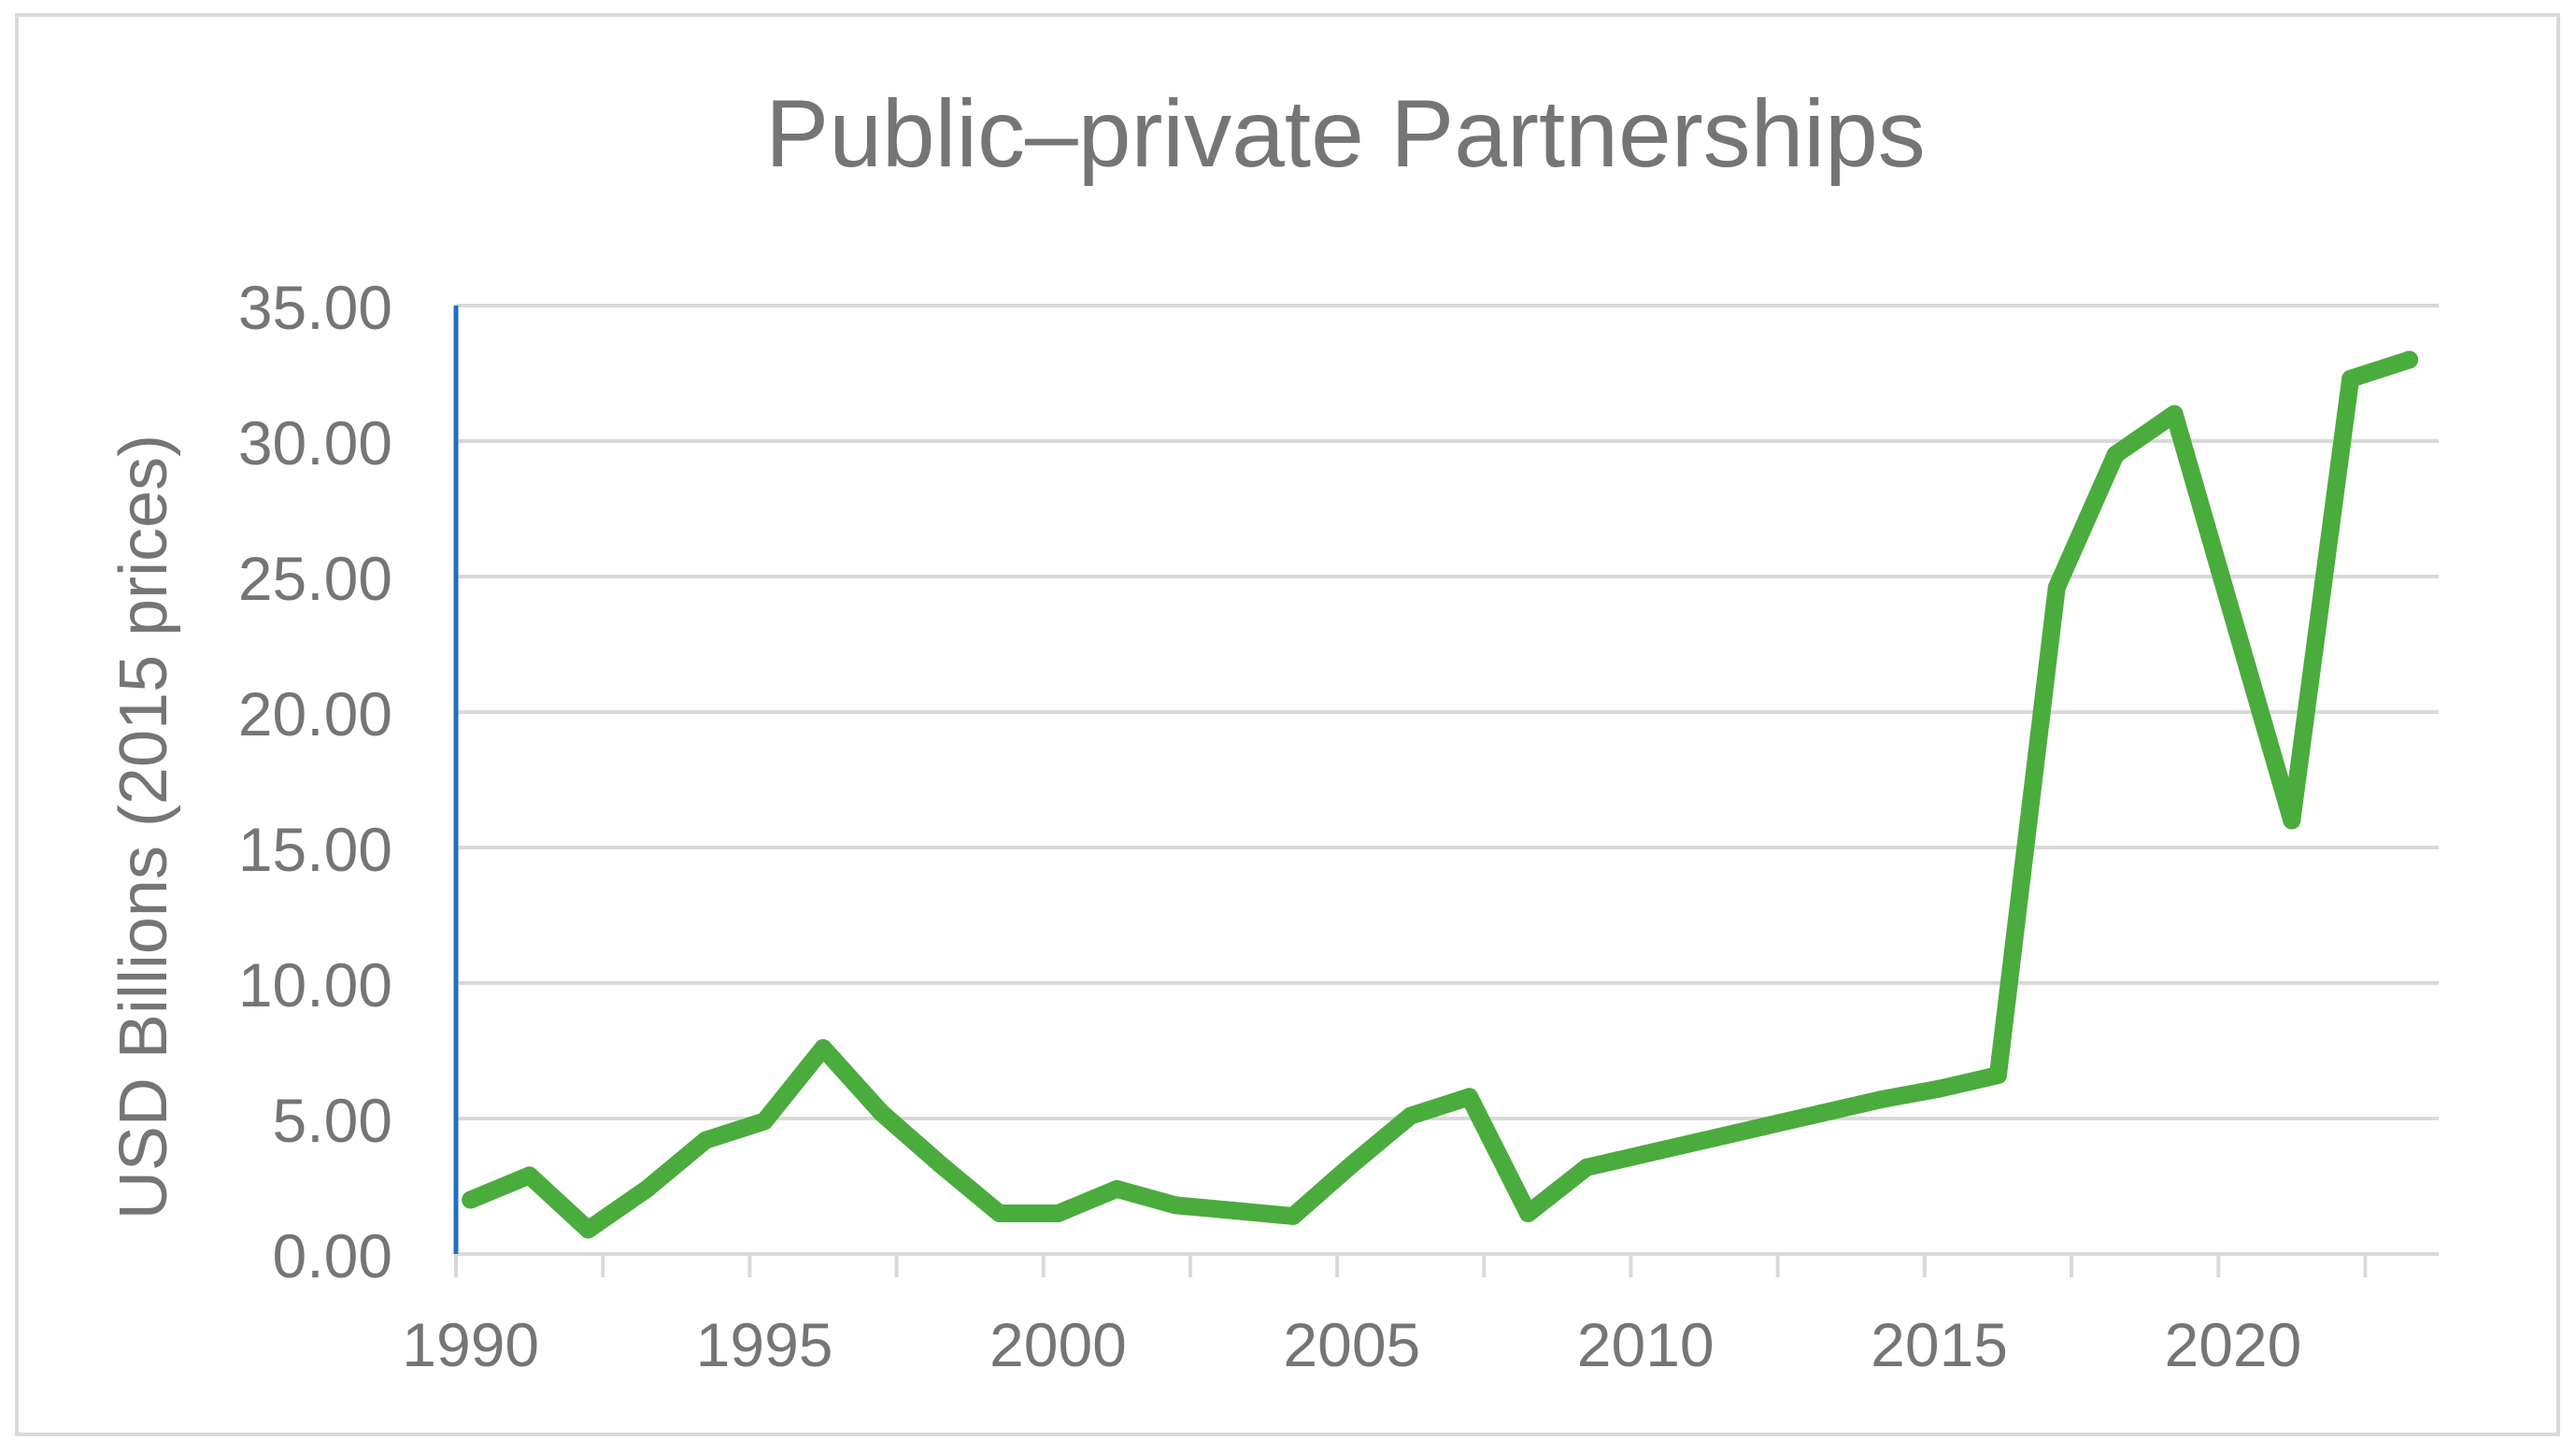 The width and height of the screenshot is (2576, 1454). What do you see at coordinates (1058, 1344) in the screenshot?
I see `x-tick-label: 2000` at bounding box center [1058, 1344].